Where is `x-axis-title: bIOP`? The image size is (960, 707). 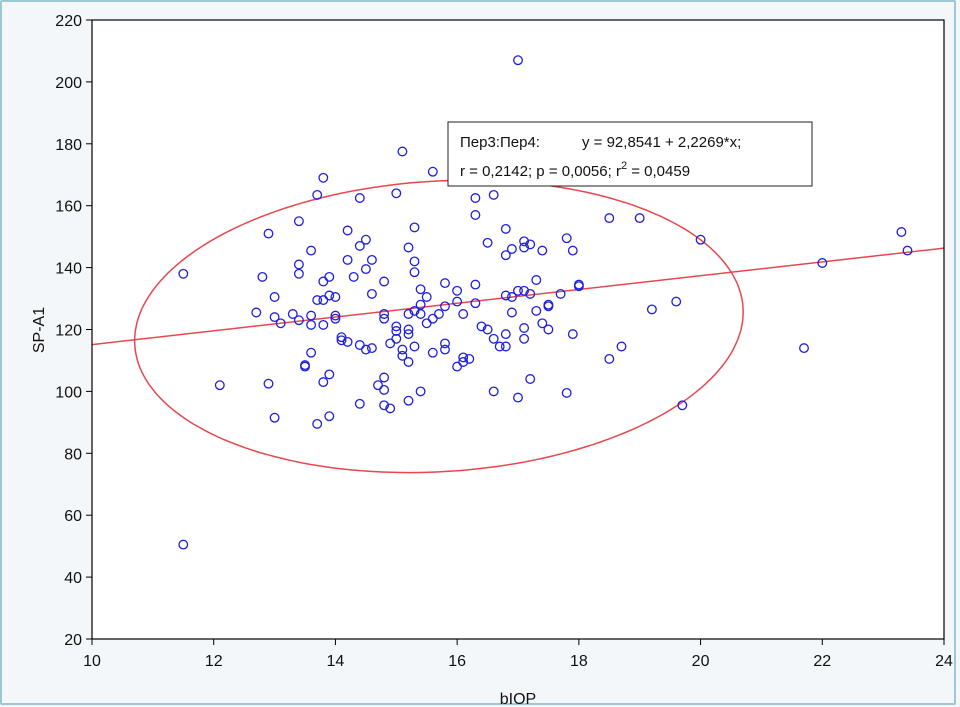 x-axis-title: bIOP is located at coordinates (518, 699).